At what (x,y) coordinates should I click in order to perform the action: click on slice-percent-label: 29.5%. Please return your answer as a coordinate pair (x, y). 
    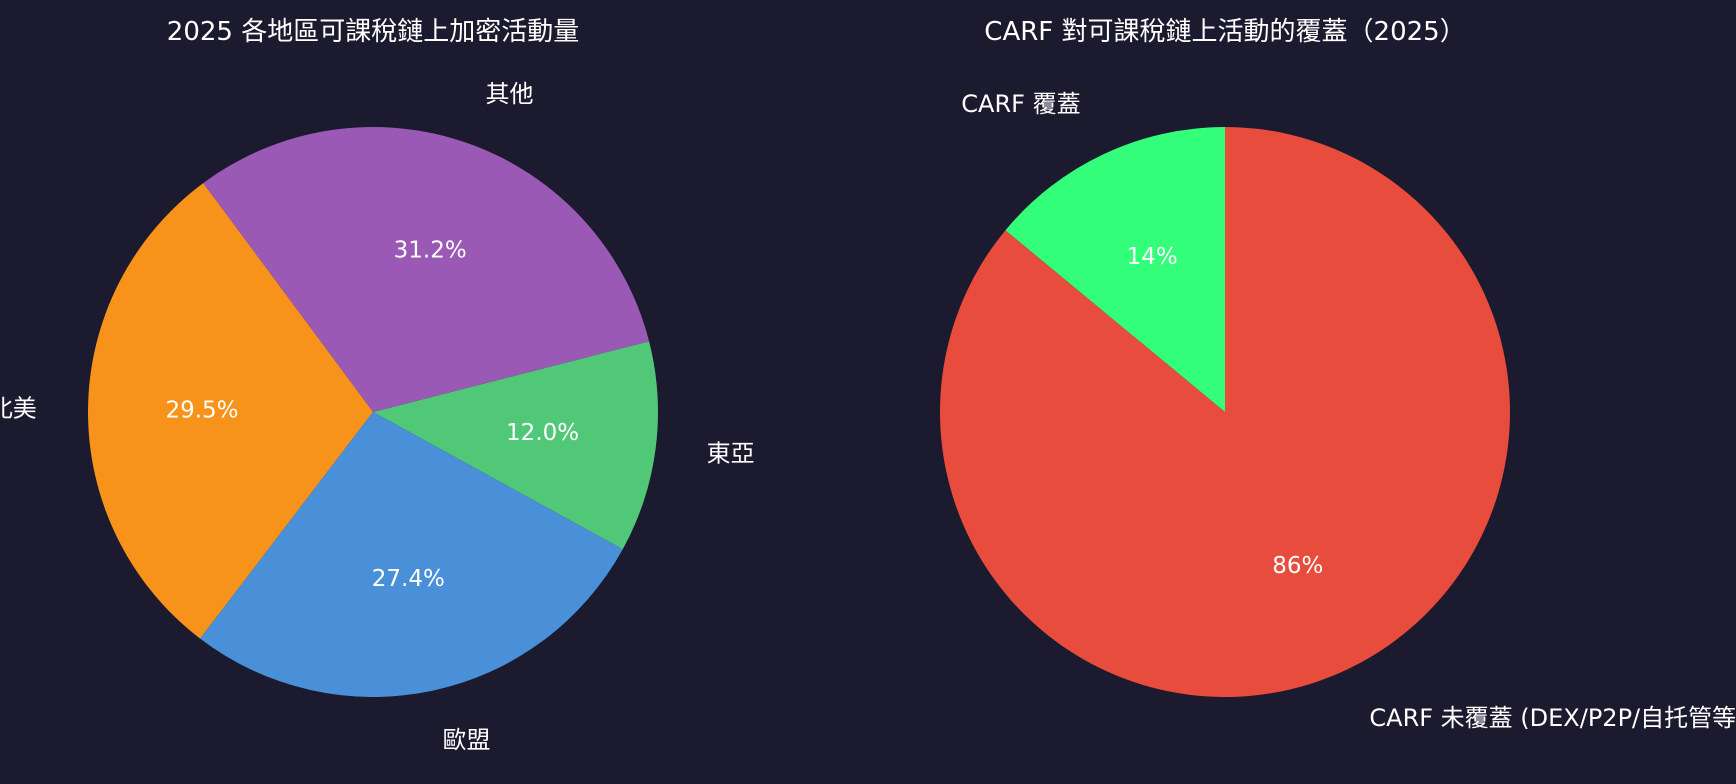
    Looking at the image, I should click on (201, 410).